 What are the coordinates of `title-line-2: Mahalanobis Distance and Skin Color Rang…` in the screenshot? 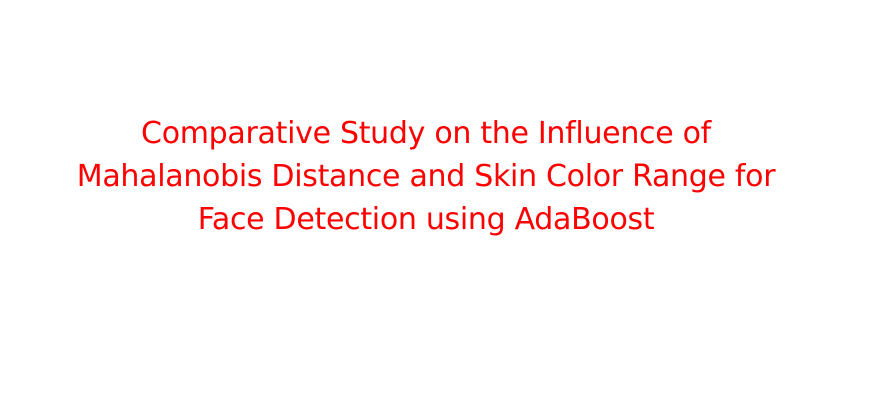 It's located at (426, 176).